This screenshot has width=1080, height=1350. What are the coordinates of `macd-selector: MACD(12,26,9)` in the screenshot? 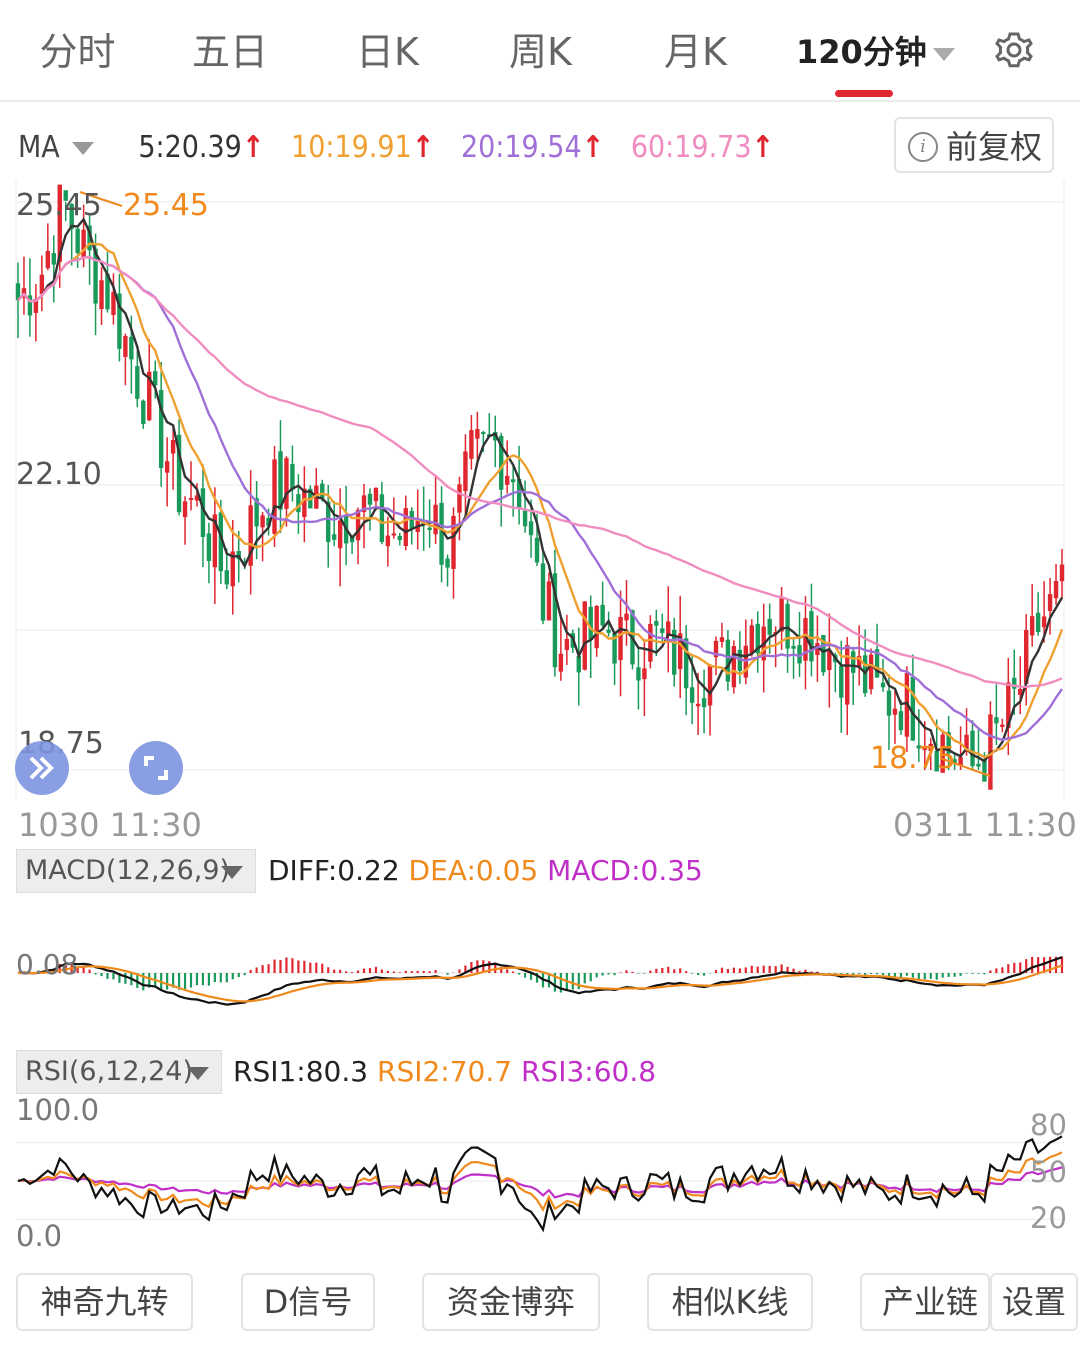 It's located at (136, 871).